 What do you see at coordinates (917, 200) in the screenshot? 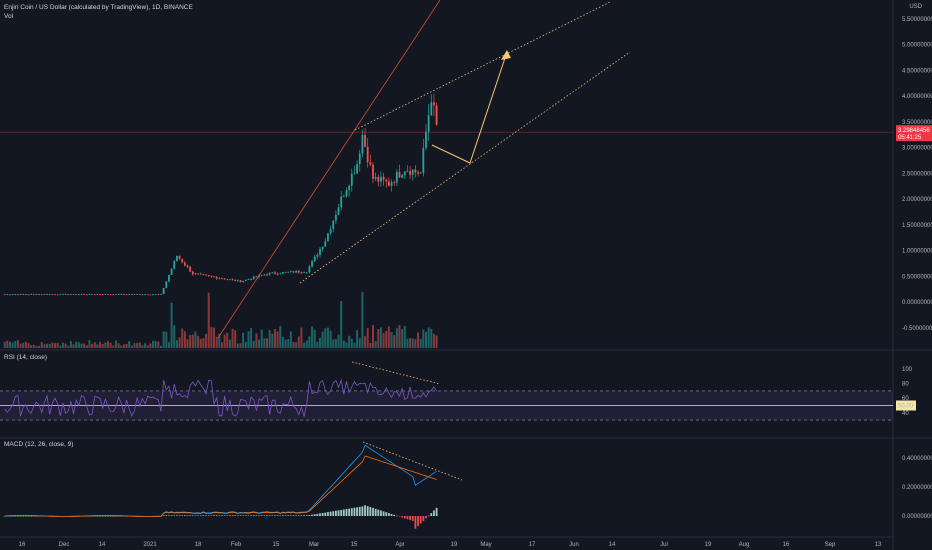
I see `y-tick-label: 2.00000000` at bounding box center [917, 200].